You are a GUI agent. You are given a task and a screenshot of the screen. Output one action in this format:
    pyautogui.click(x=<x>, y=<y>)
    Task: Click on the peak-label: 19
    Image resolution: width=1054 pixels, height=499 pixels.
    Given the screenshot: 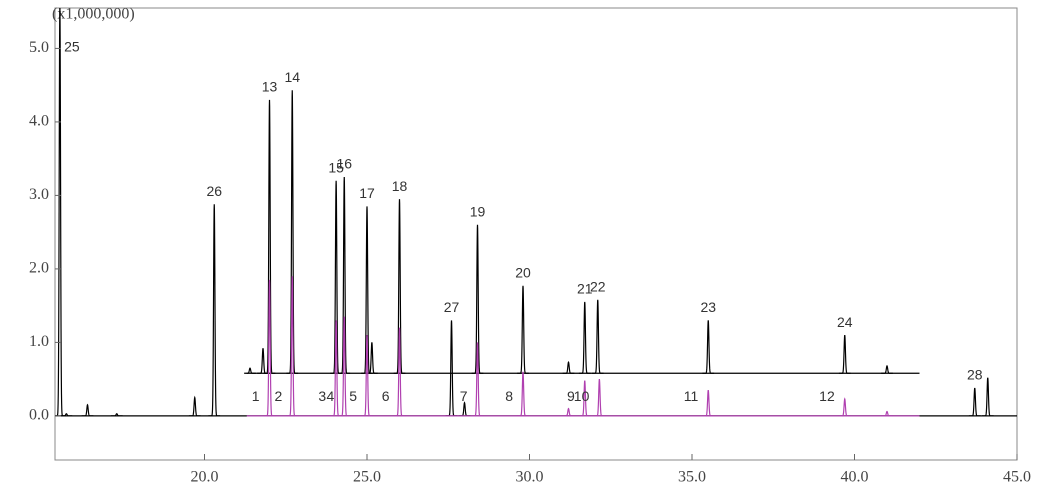 What is the action you would take?
    pyautogui.click(x=478, y=212)
    